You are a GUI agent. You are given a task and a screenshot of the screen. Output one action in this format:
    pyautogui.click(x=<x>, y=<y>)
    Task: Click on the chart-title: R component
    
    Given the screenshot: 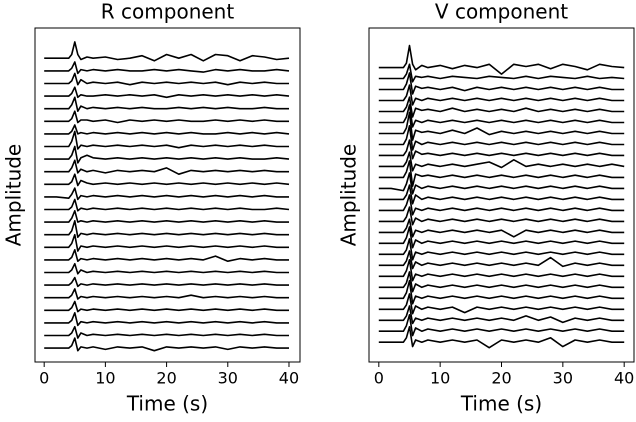 What is the action you would take?
    pyautogui.click(x=168, y=12)
    